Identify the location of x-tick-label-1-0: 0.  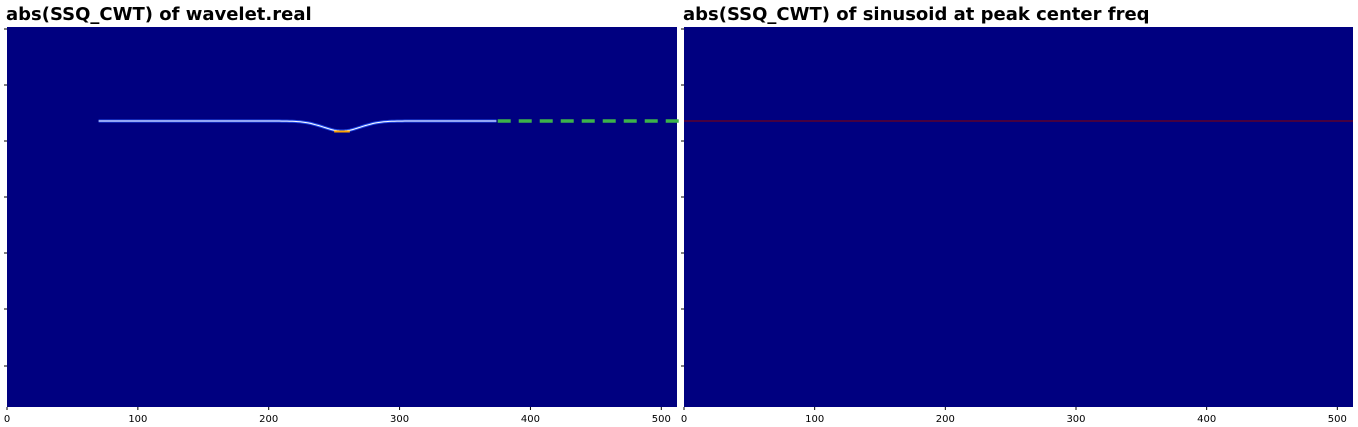
(684, 419).